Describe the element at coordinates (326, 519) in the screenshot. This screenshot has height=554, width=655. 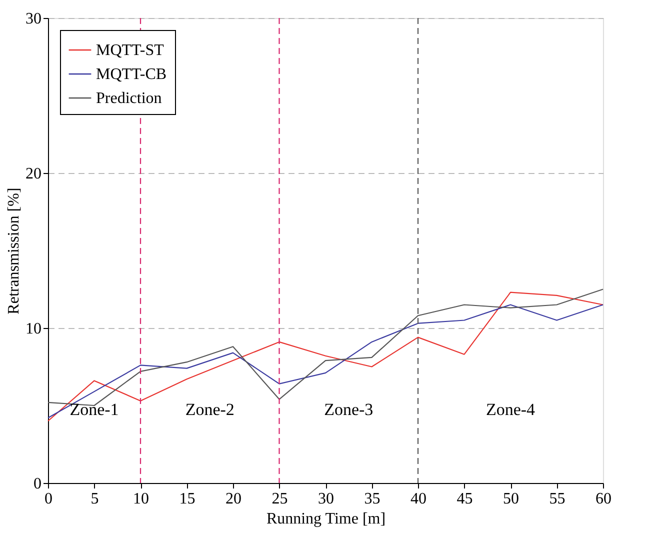
I see `x-axis-title: Running Time [m]` at that location.